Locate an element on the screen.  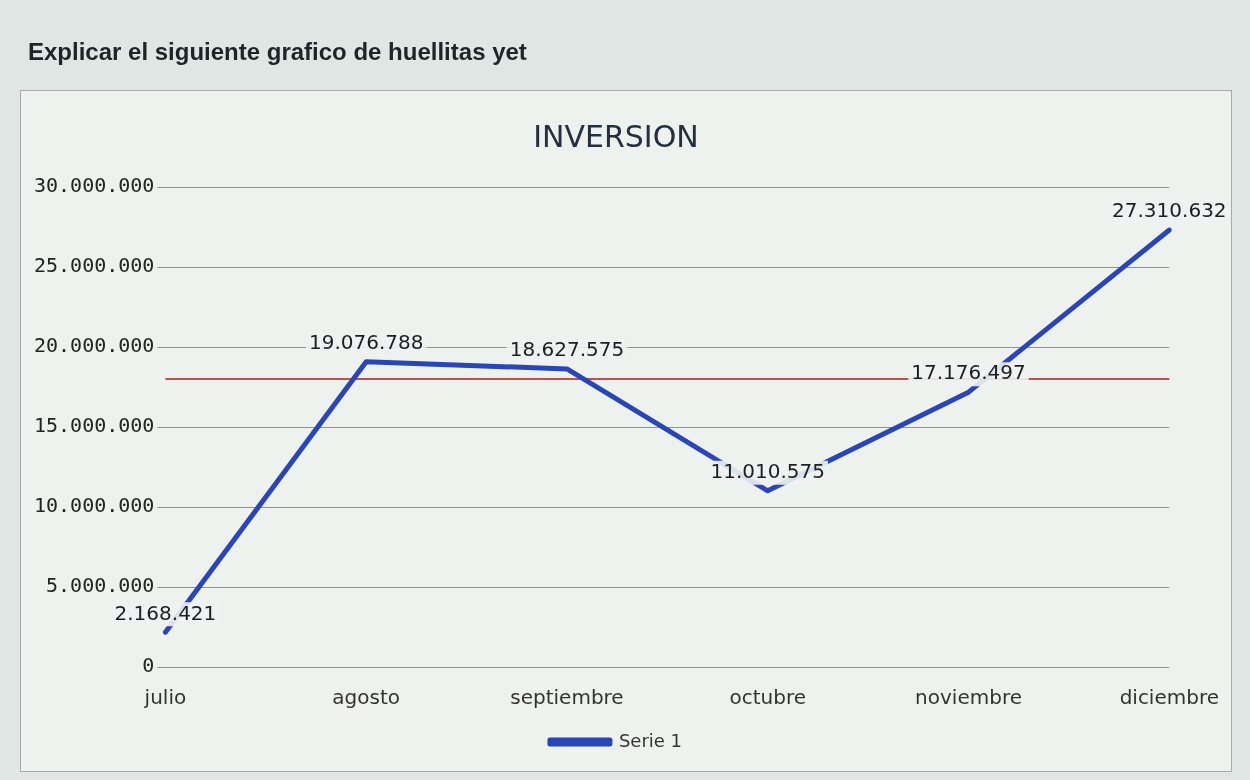
y-tick-label: 20.000.000 is located at coordinates (94, 345).